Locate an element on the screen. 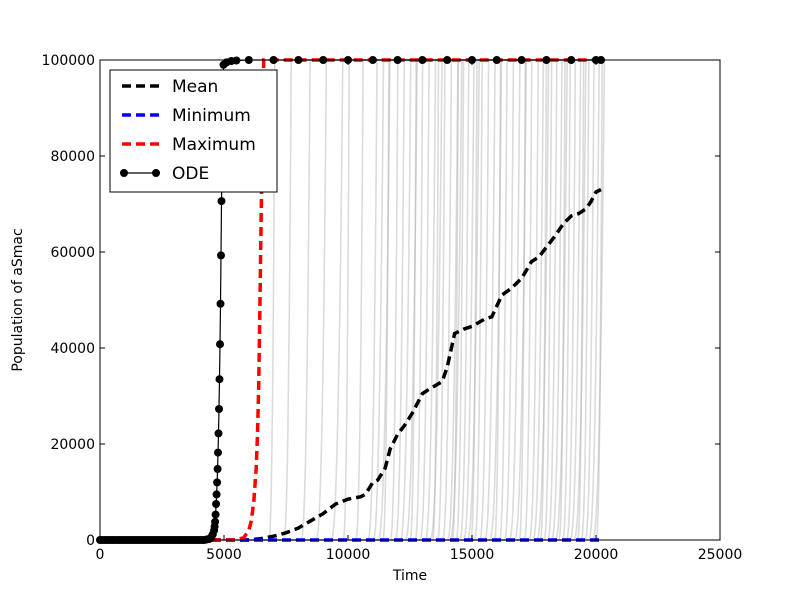 The width and height of the screenshot is (800, 600). y-tick-label: 40000 is located at coordinates (72, 349).